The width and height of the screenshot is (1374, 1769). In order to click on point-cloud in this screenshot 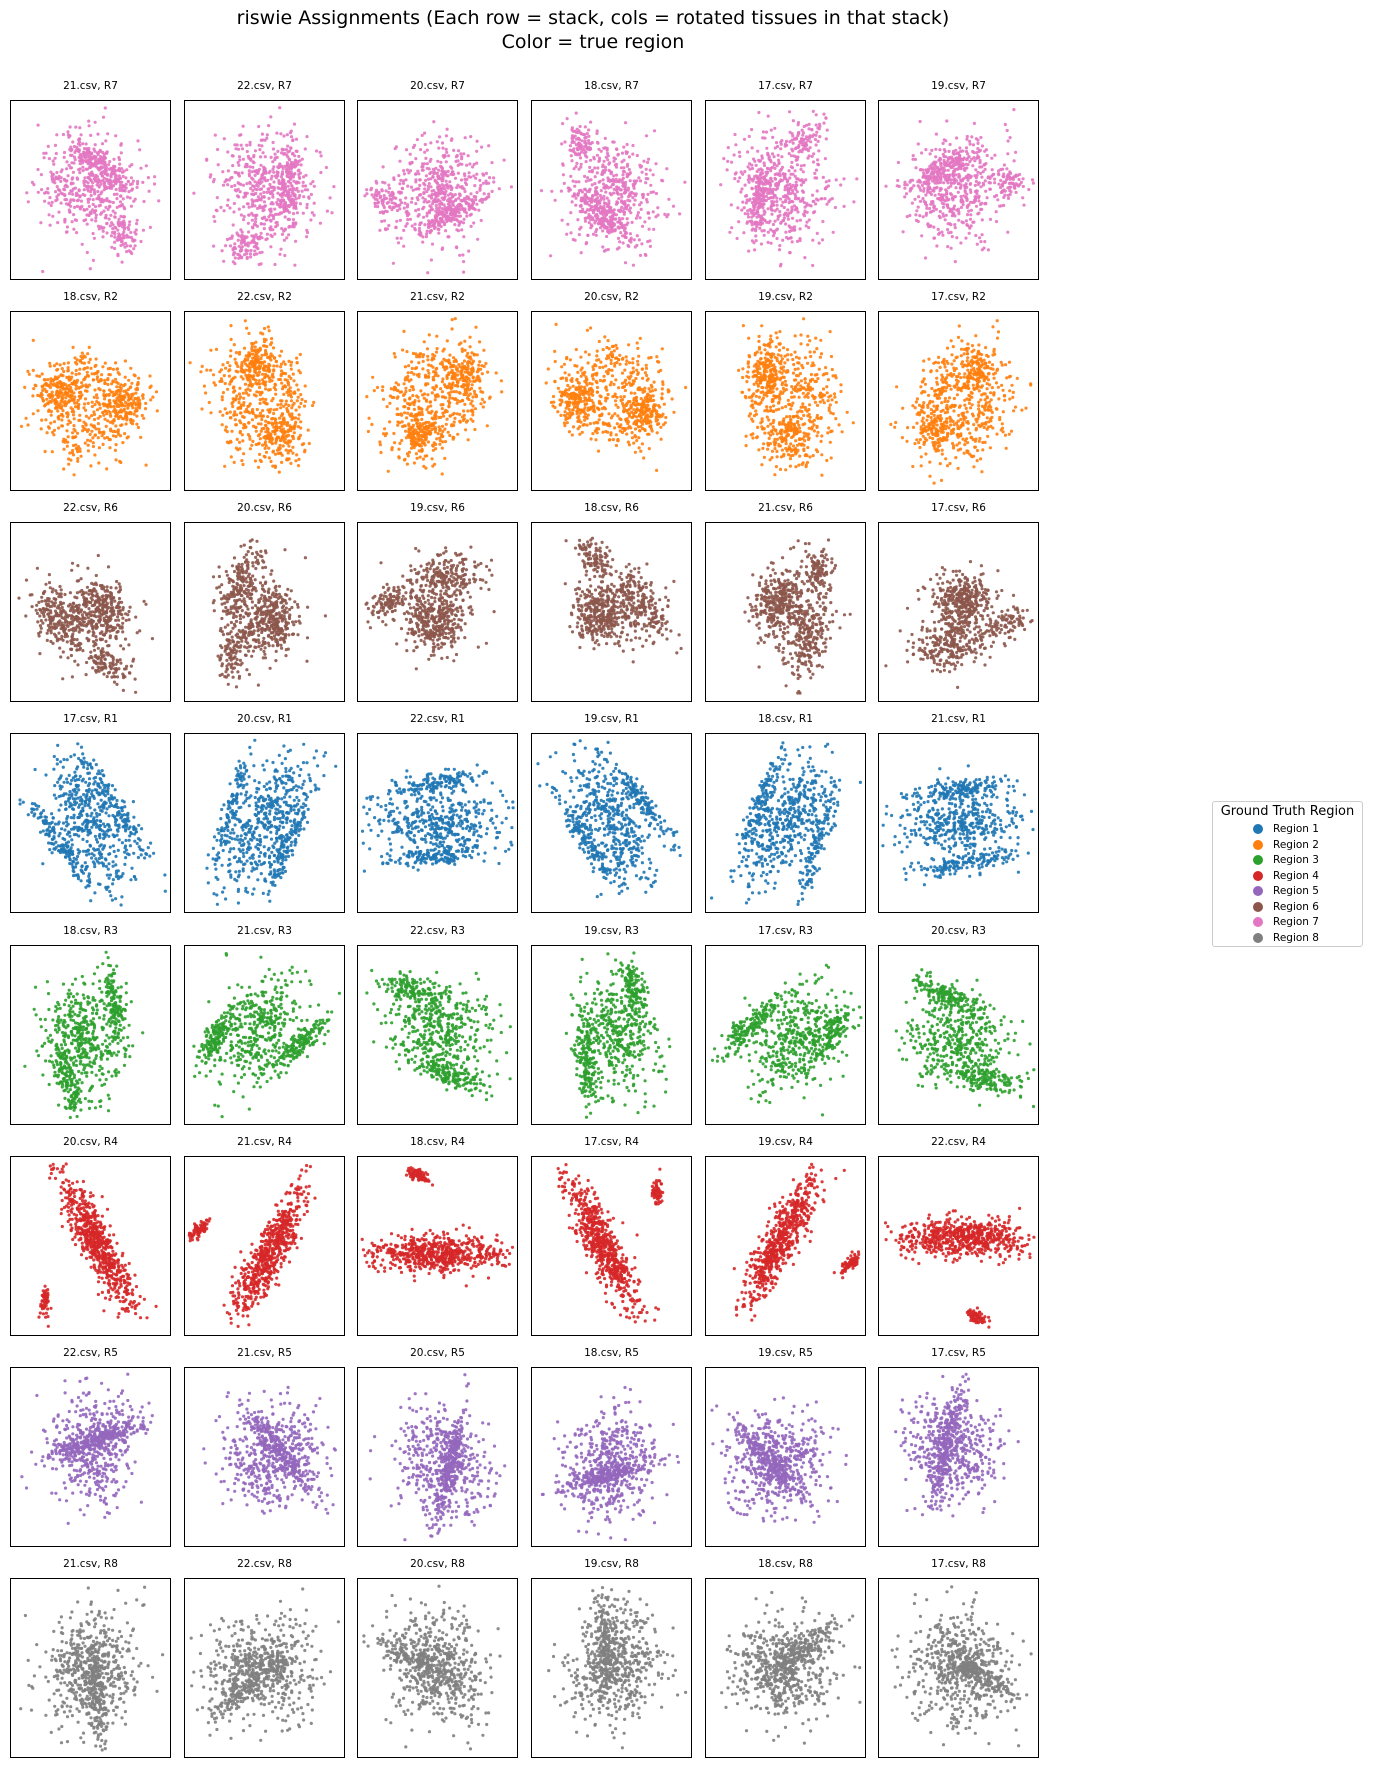, I will do `click(264, 186)`.